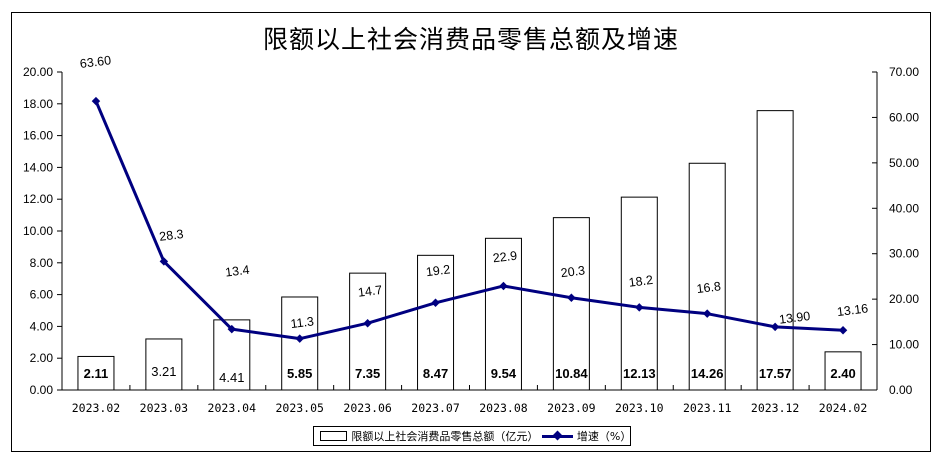 Image resolution: width=942 pixels, height=463 pixels. Describe the element at coordinates (370, 291) in the screenshot. I see `line-data-label: 14.7` at that location.